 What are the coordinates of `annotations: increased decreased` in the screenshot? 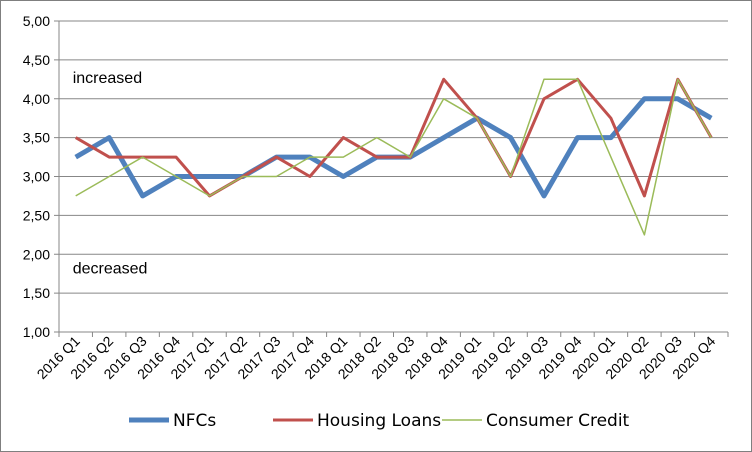 It's located at (110, 173).